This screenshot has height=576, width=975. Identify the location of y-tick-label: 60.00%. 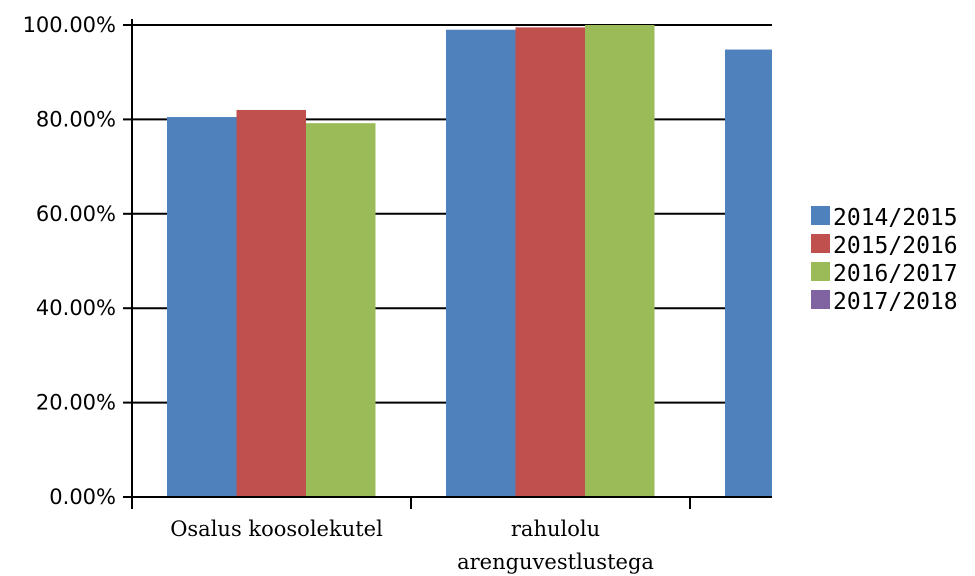
(76, 214).